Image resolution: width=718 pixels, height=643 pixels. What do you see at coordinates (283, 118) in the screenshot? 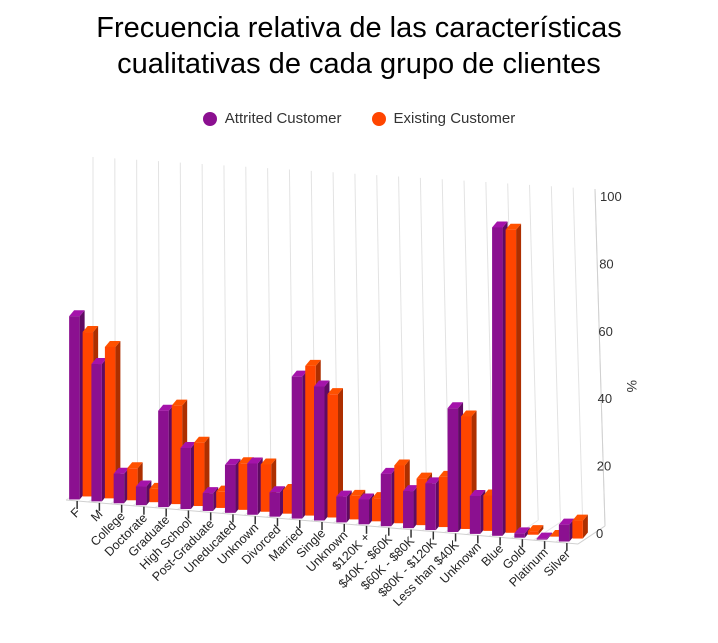
I see `legend-label-attrited: Attrited Customer` at bounding box center [283, 118].